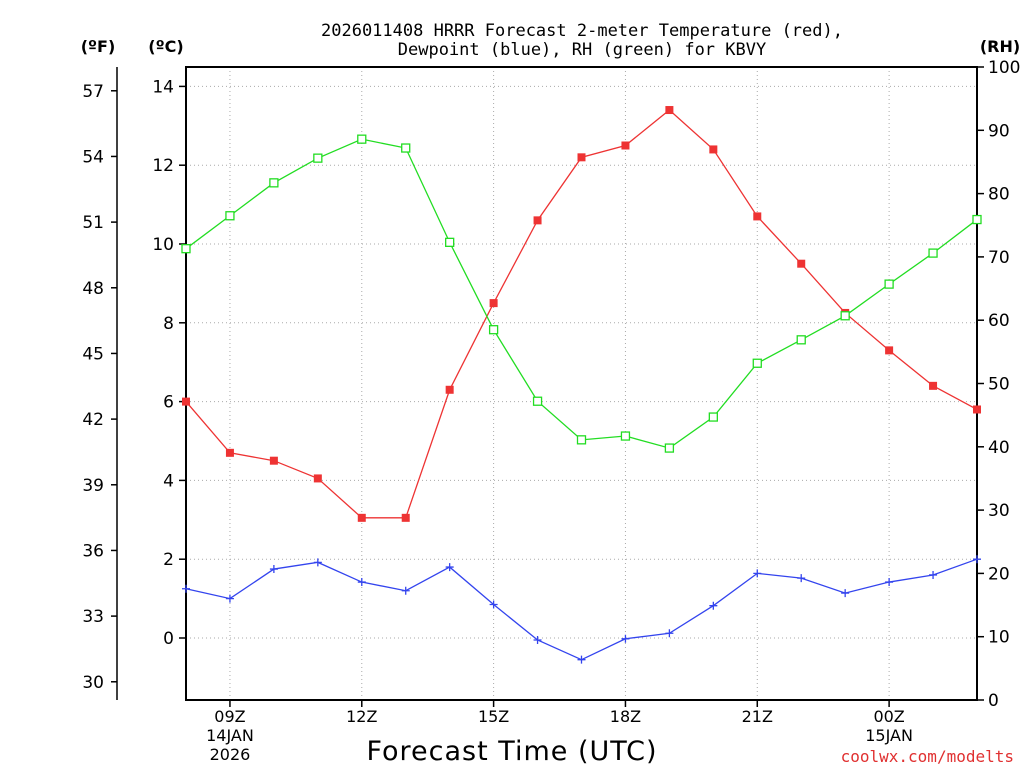 Image resolution: width=1024 pixels, height=768 pixels. Describe the element at coordinates (93, 157) in the screenshot. I see `fahrenheit-tick-label: 54` at that location.